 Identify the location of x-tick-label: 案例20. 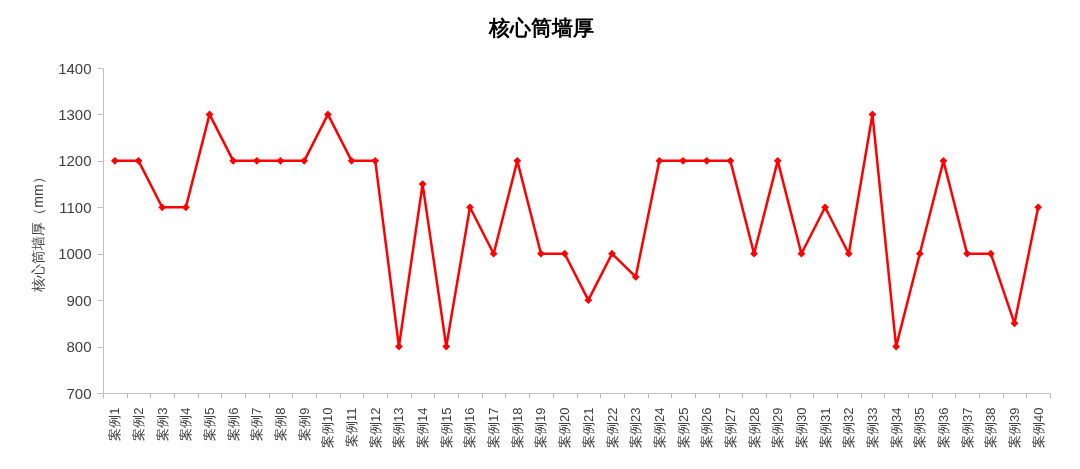
(565, 427).